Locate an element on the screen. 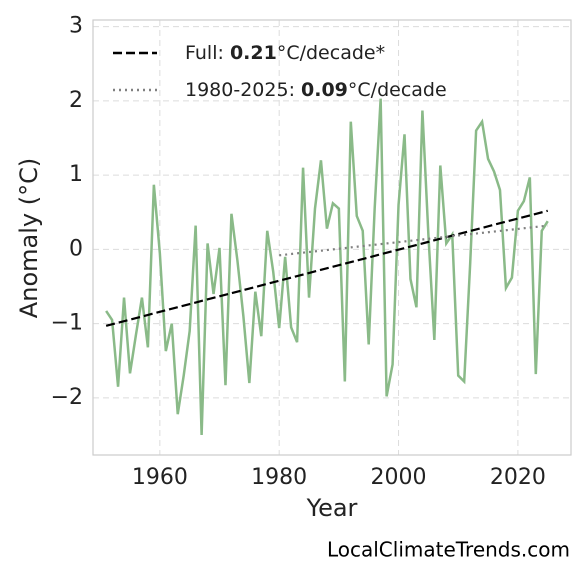 The image size is (585, 579). y-axis-label: Anomaly (°C) is located at coordinates (29, 238).